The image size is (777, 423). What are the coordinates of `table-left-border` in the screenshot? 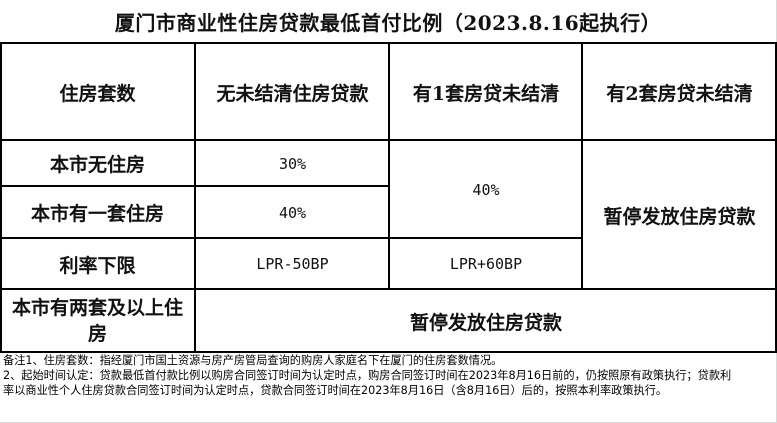 It's located at (1, 197).